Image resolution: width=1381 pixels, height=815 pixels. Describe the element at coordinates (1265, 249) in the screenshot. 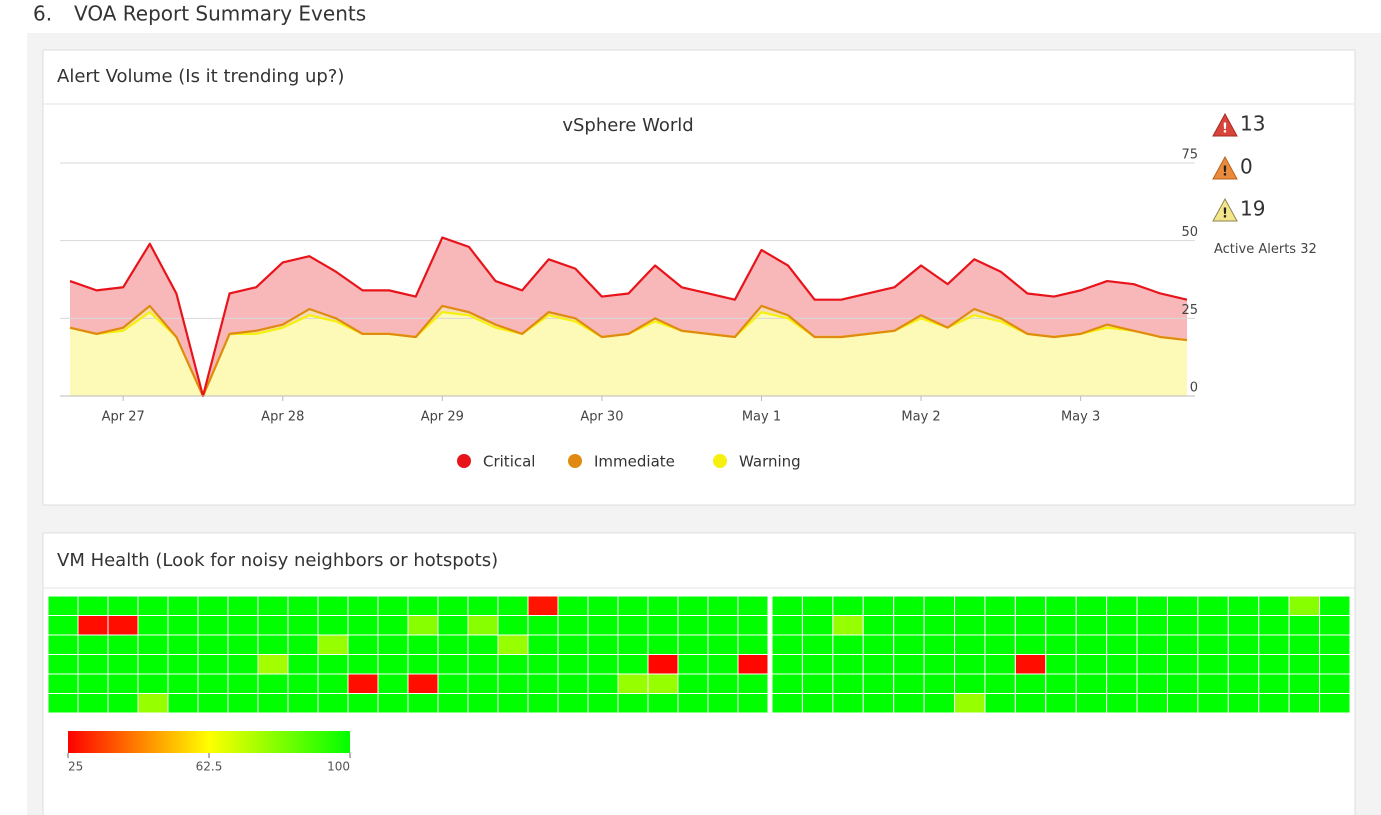

I see `active-alerts: Active Alerts 32` at that location.